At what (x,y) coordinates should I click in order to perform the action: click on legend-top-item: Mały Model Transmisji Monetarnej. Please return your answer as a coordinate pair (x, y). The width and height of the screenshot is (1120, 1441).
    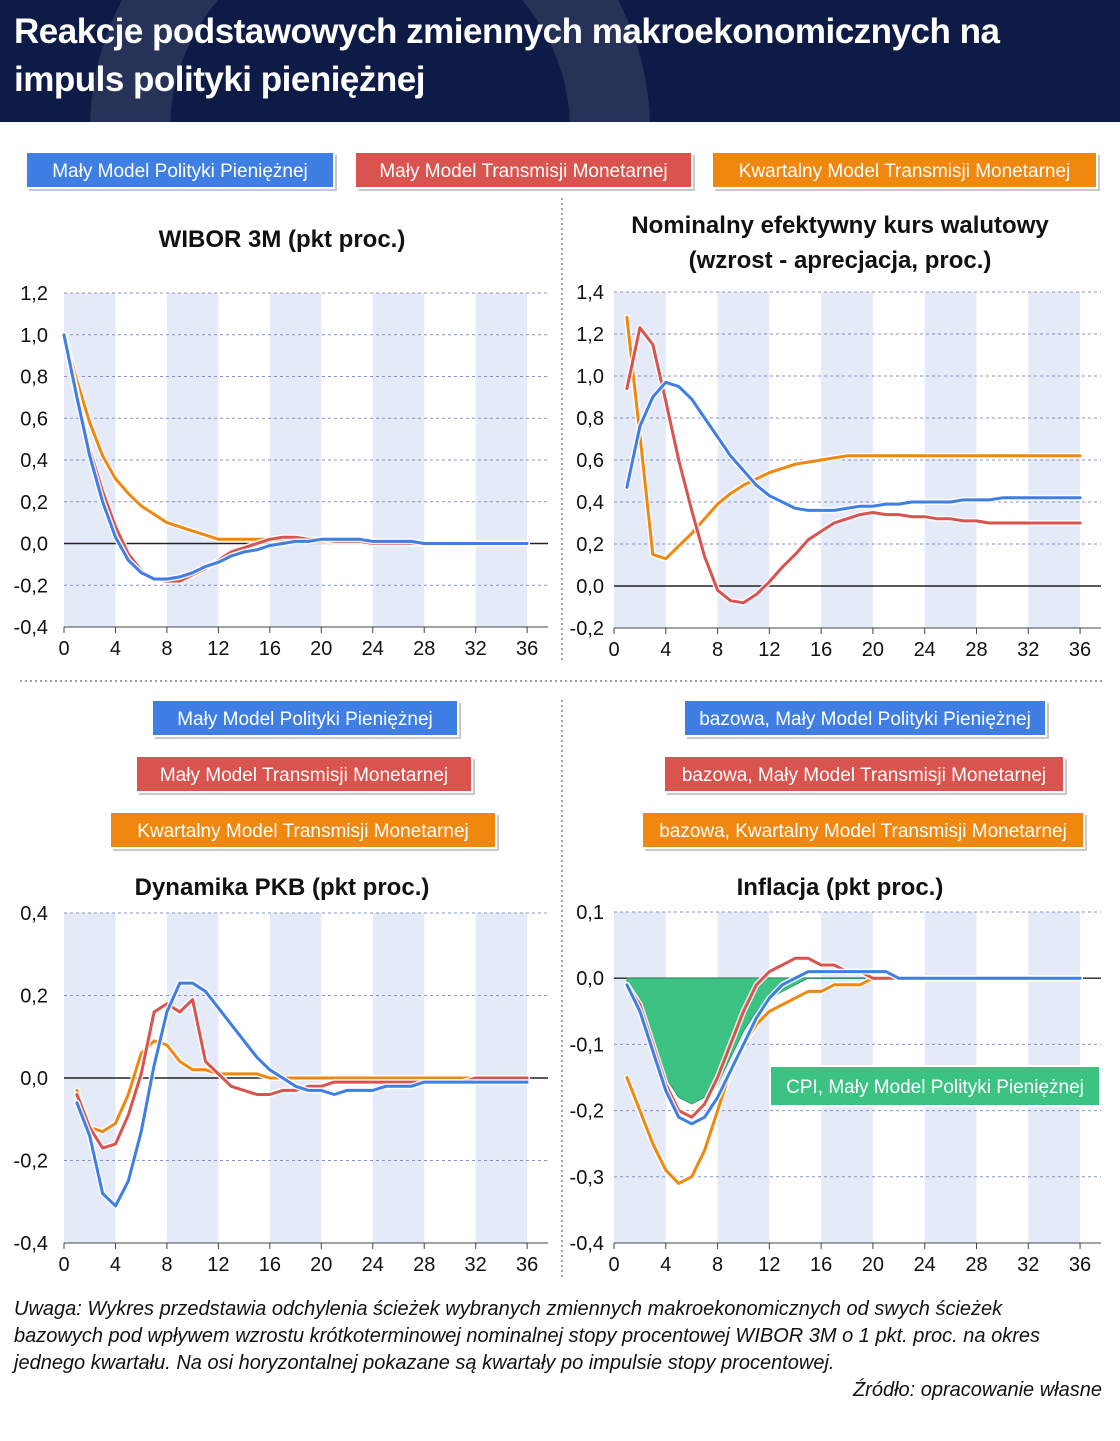
    Looking at the image, I should click on (524, 171).